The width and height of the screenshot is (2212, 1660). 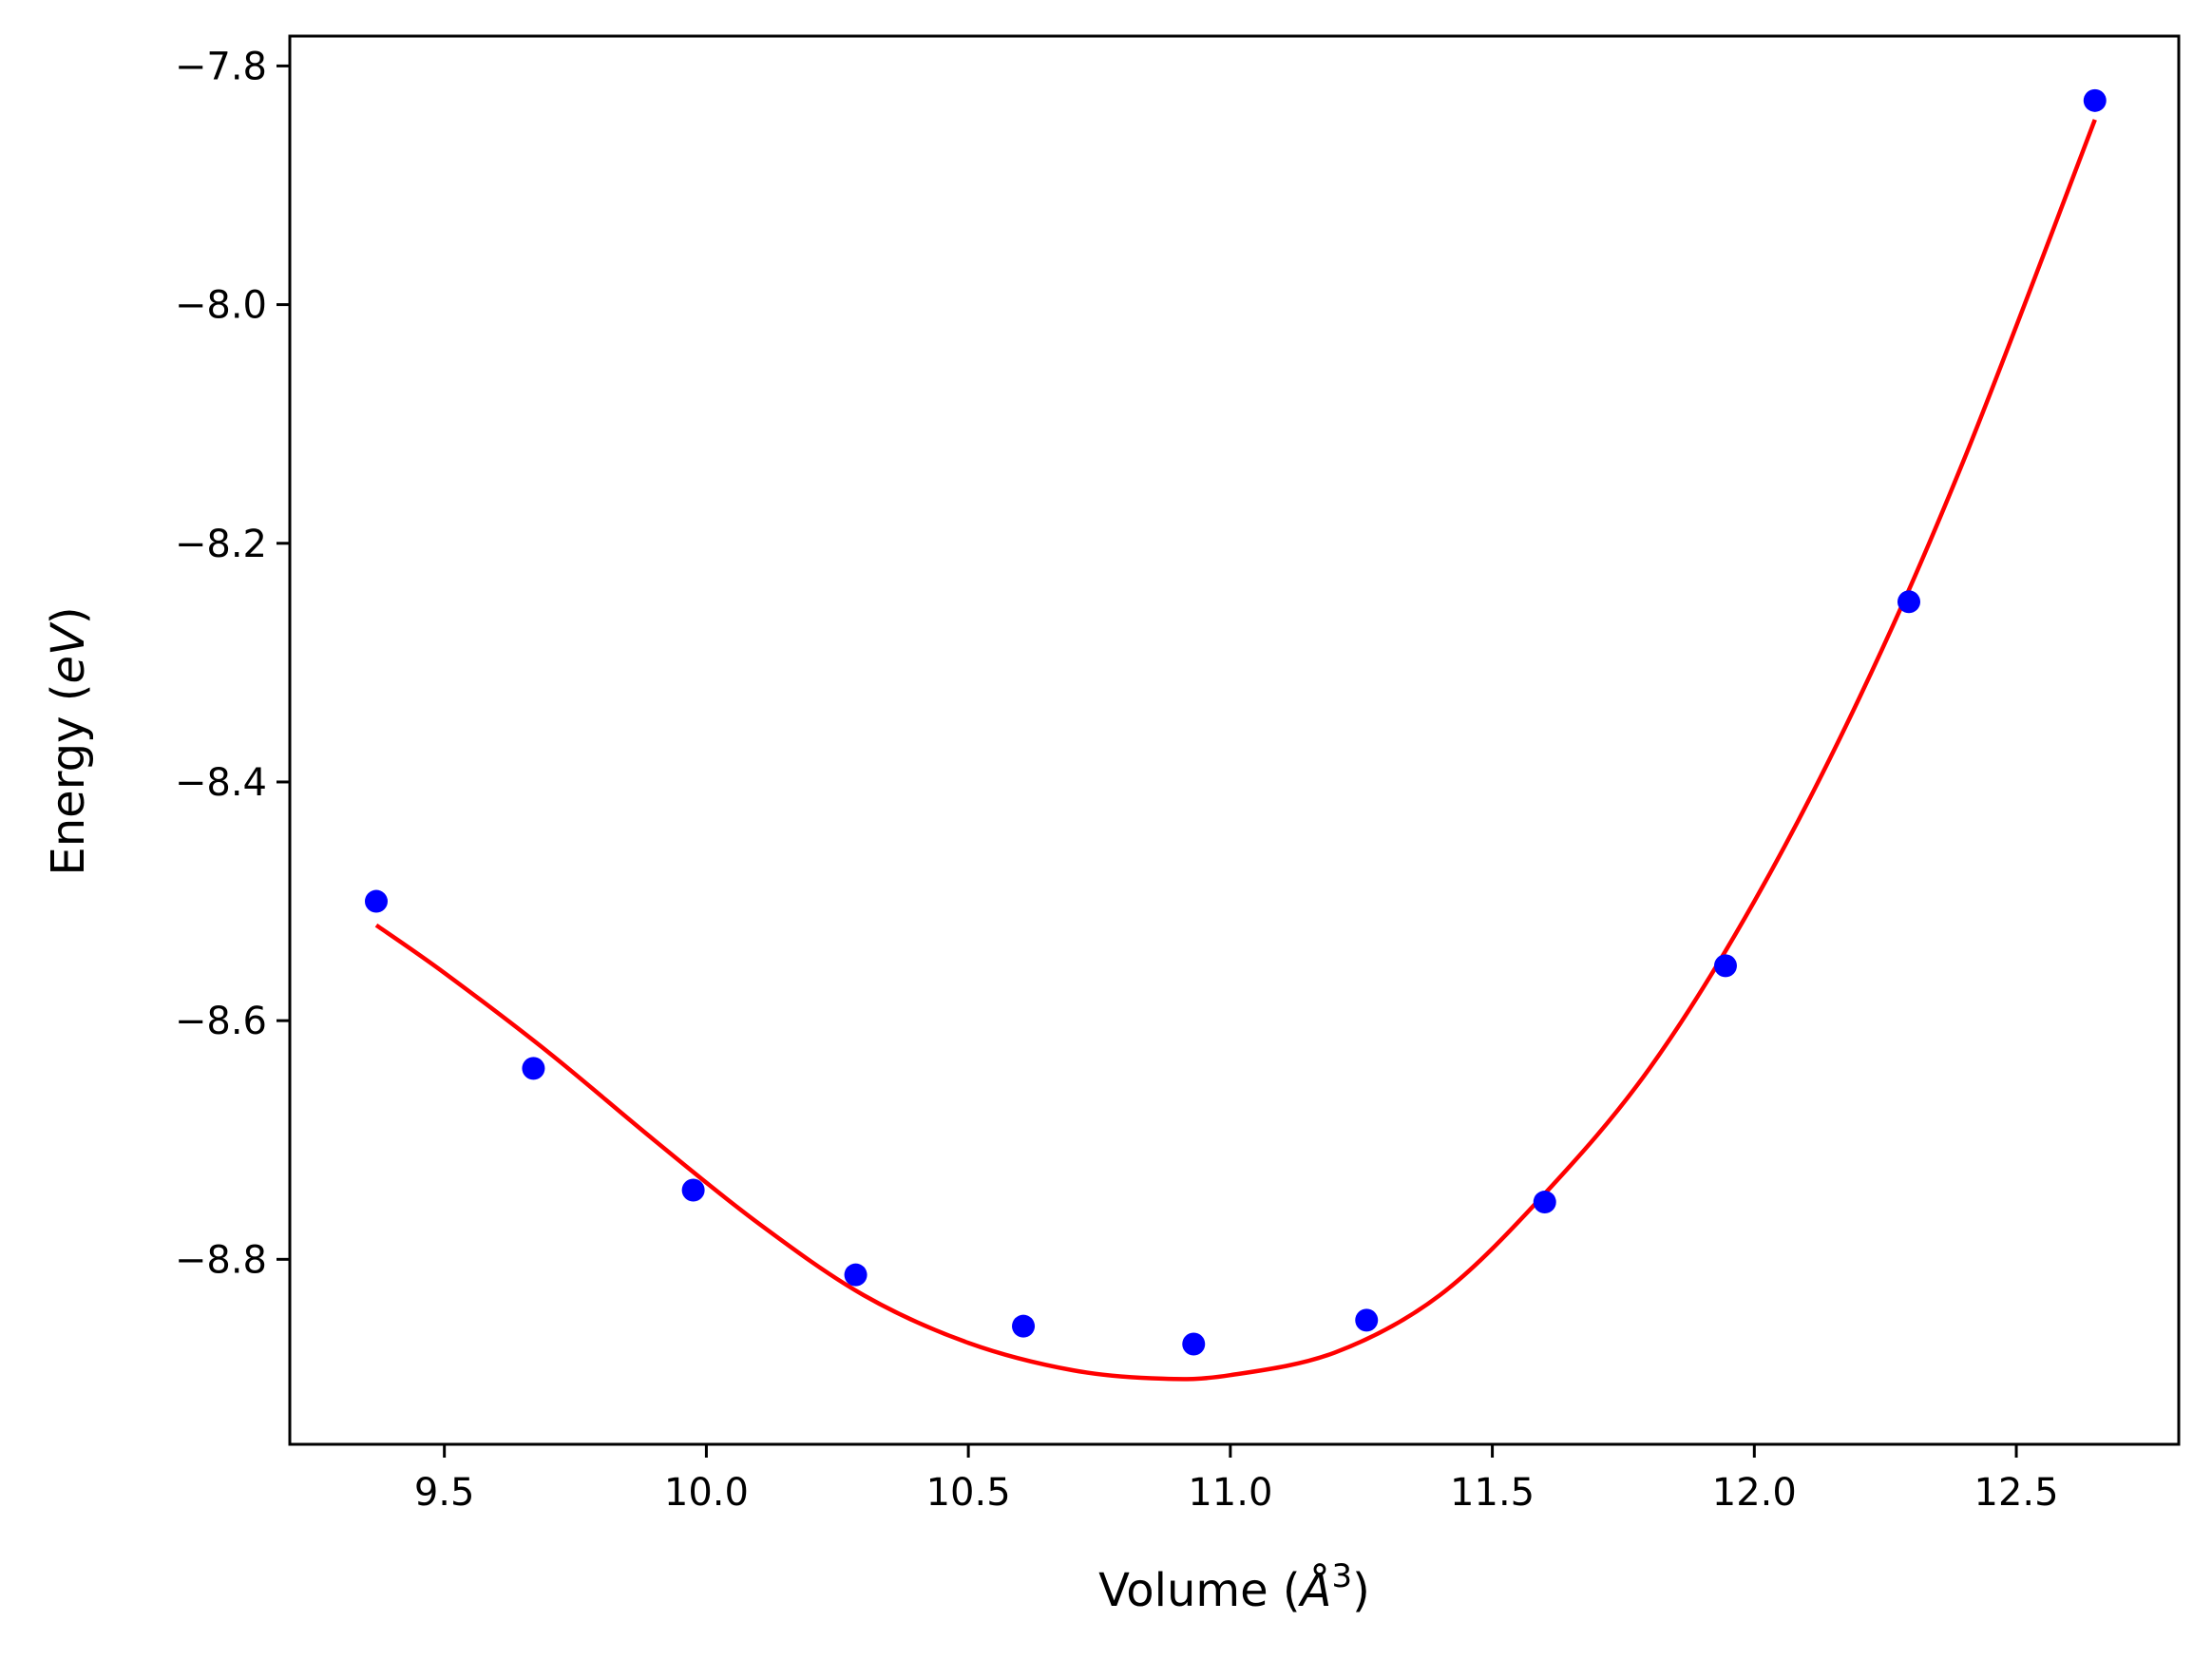 I want to click on x-tick-label: 11.5, so click(x=1492, y=1493).